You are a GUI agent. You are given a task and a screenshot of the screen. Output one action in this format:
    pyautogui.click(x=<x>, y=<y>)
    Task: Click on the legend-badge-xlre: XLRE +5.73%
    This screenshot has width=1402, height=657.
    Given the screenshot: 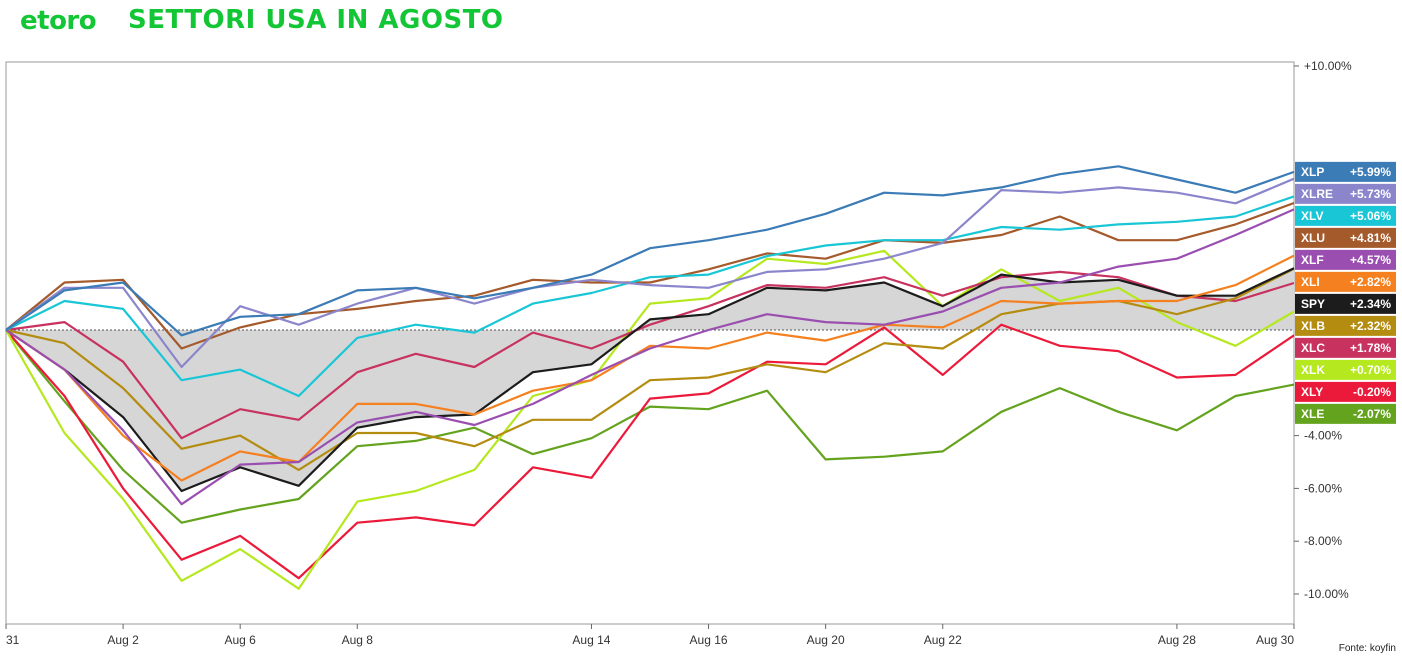 What is the action you would take?
    pyautogui.click(x=1345, y=193)
    